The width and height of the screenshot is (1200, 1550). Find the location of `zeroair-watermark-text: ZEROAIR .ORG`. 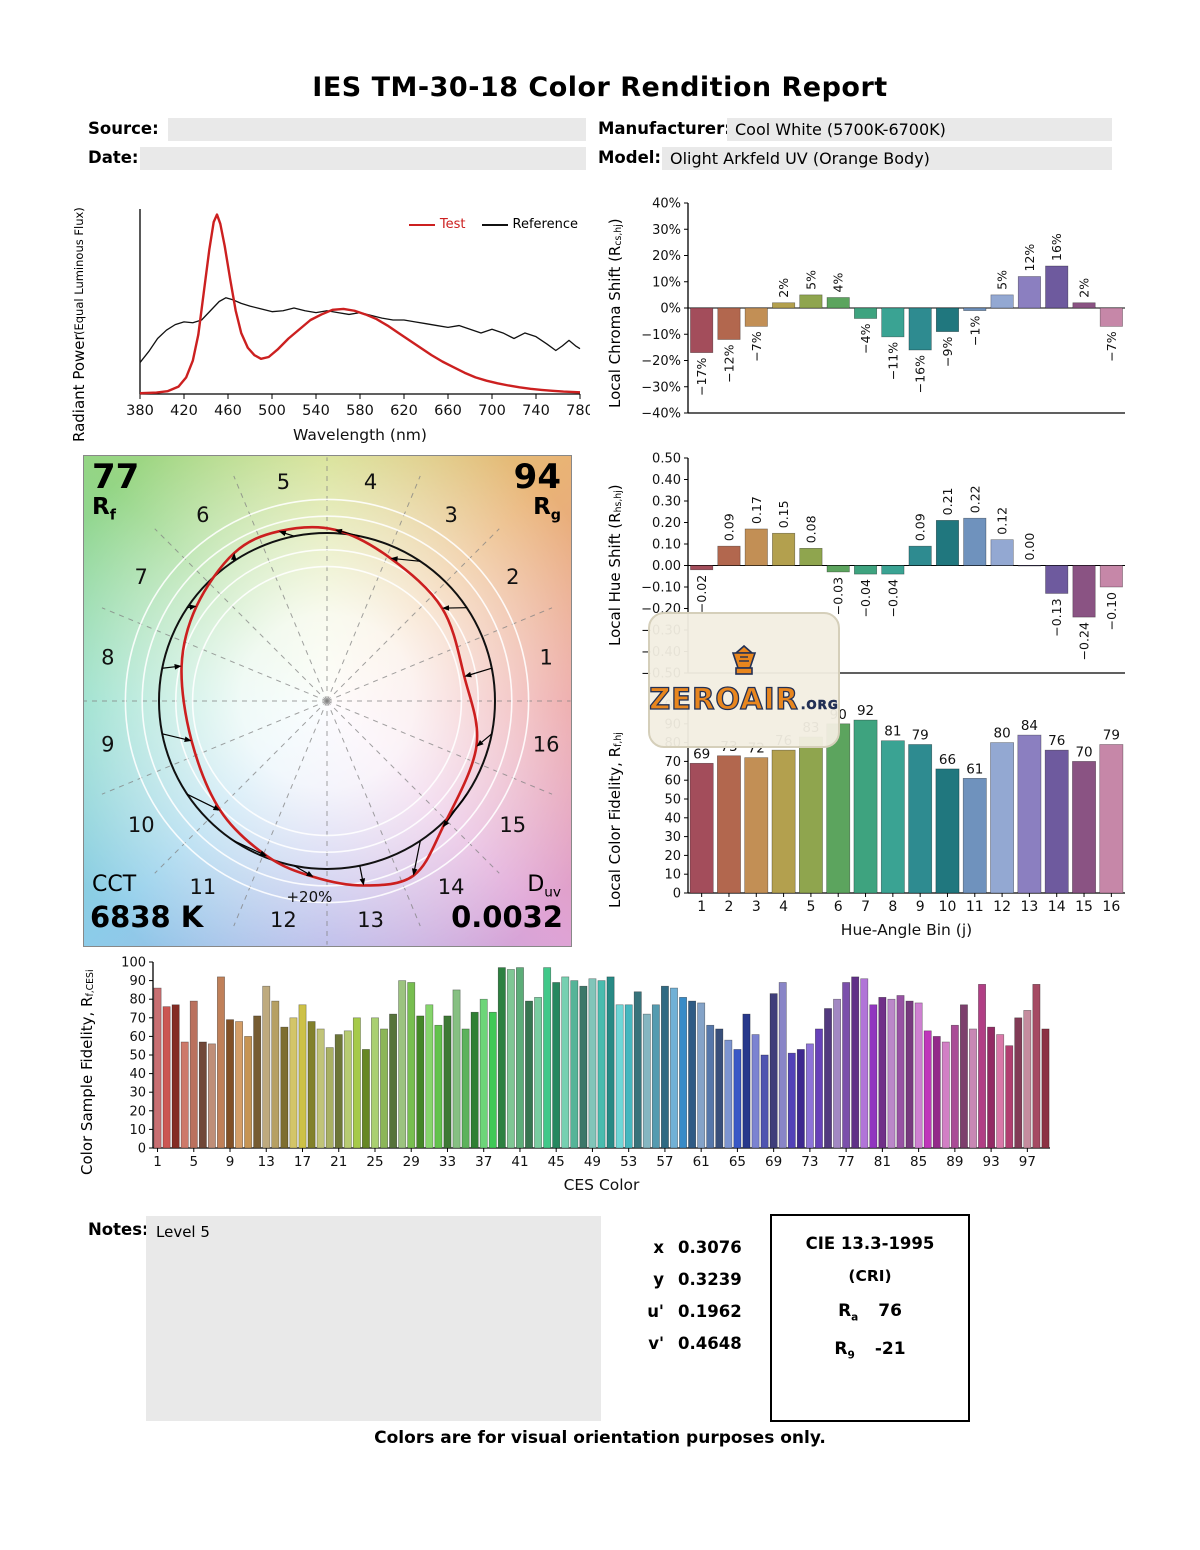

zeroair-watermark-text: ZEROAIR .ORG is located at coordinates (744, 698).